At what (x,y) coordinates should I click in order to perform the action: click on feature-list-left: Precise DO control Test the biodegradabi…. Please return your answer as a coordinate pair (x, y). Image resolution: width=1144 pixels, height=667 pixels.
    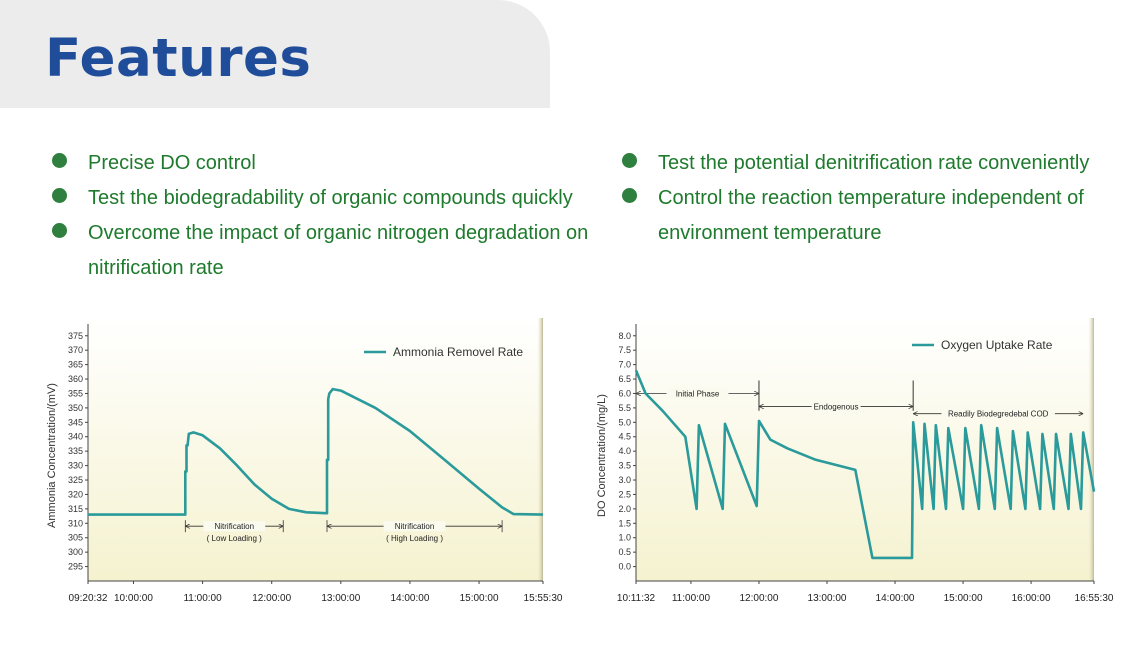
    Looking at the image, I should click on (337, 216).